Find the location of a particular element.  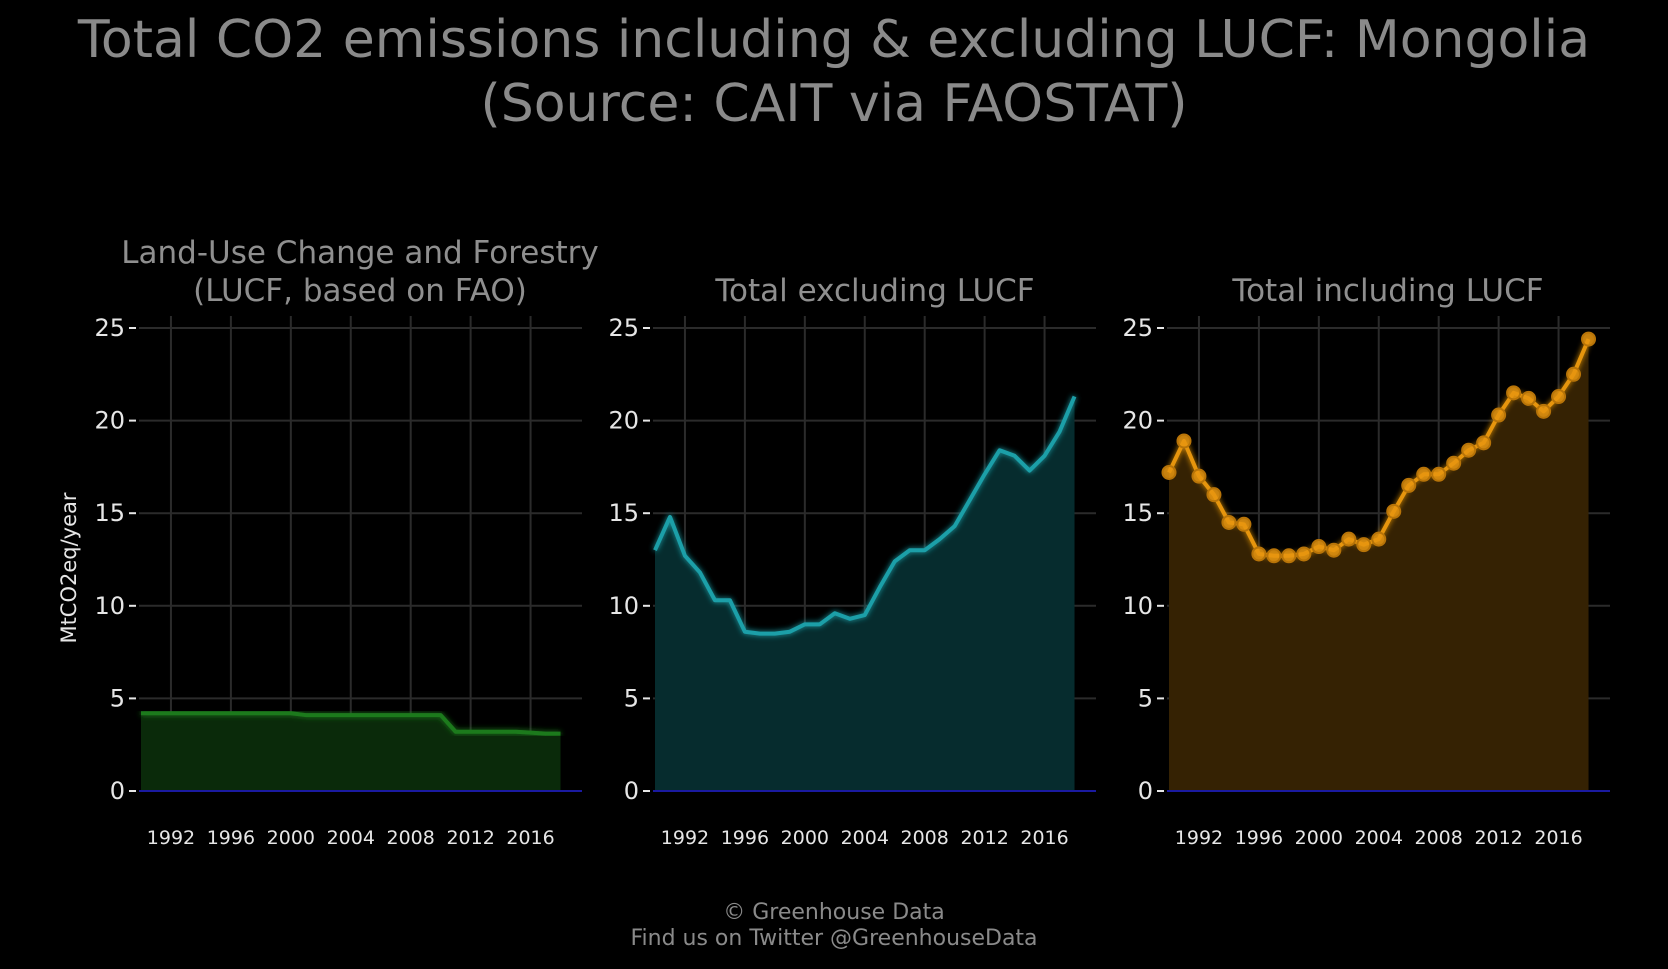

panel-title-line-2: (LUCF, based on FAO) is located at coordinates (360, 291).